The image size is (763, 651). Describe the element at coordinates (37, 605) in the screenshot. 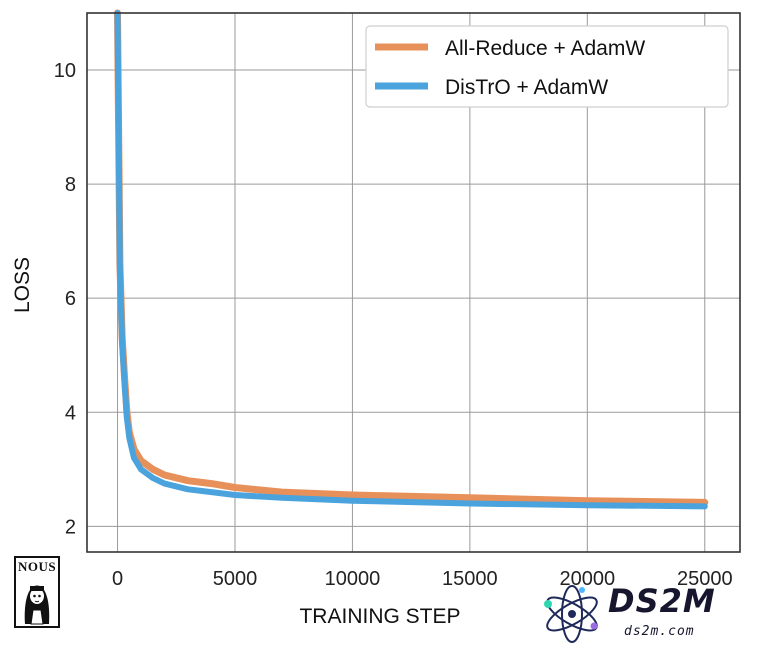

I see `portrait-icon` at that location.